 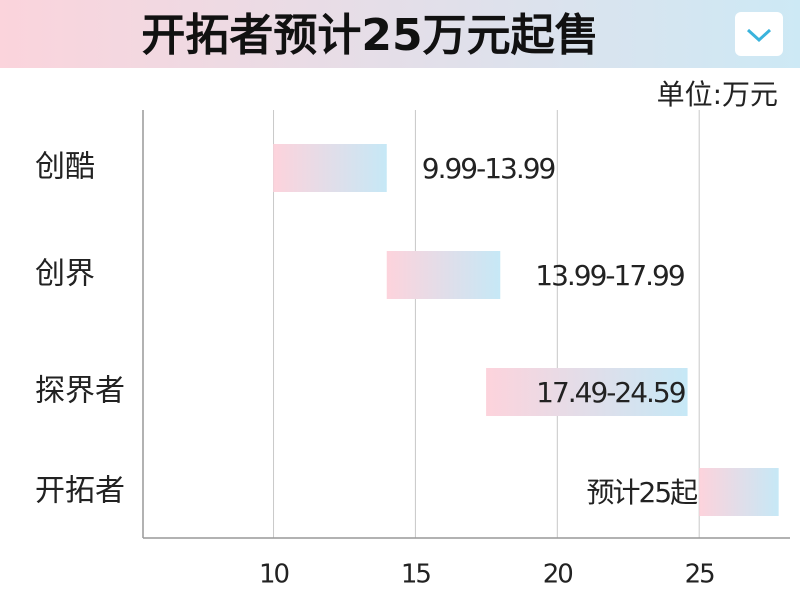 I want to click on button-box, so click(x=759, y=34).